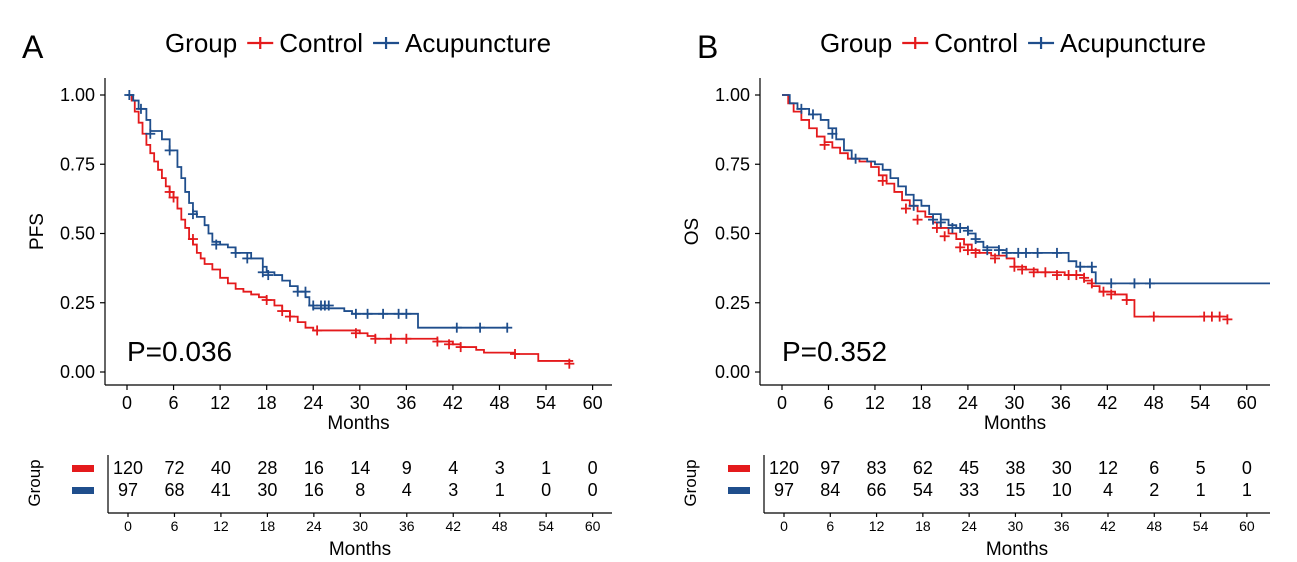 Image resolution: width=1297 pixels, height=562 pixels. What do you see at coordinates (406, 403) in the screenshot?
I see `x-tick-label: 36` at bounding box center [406, 403].